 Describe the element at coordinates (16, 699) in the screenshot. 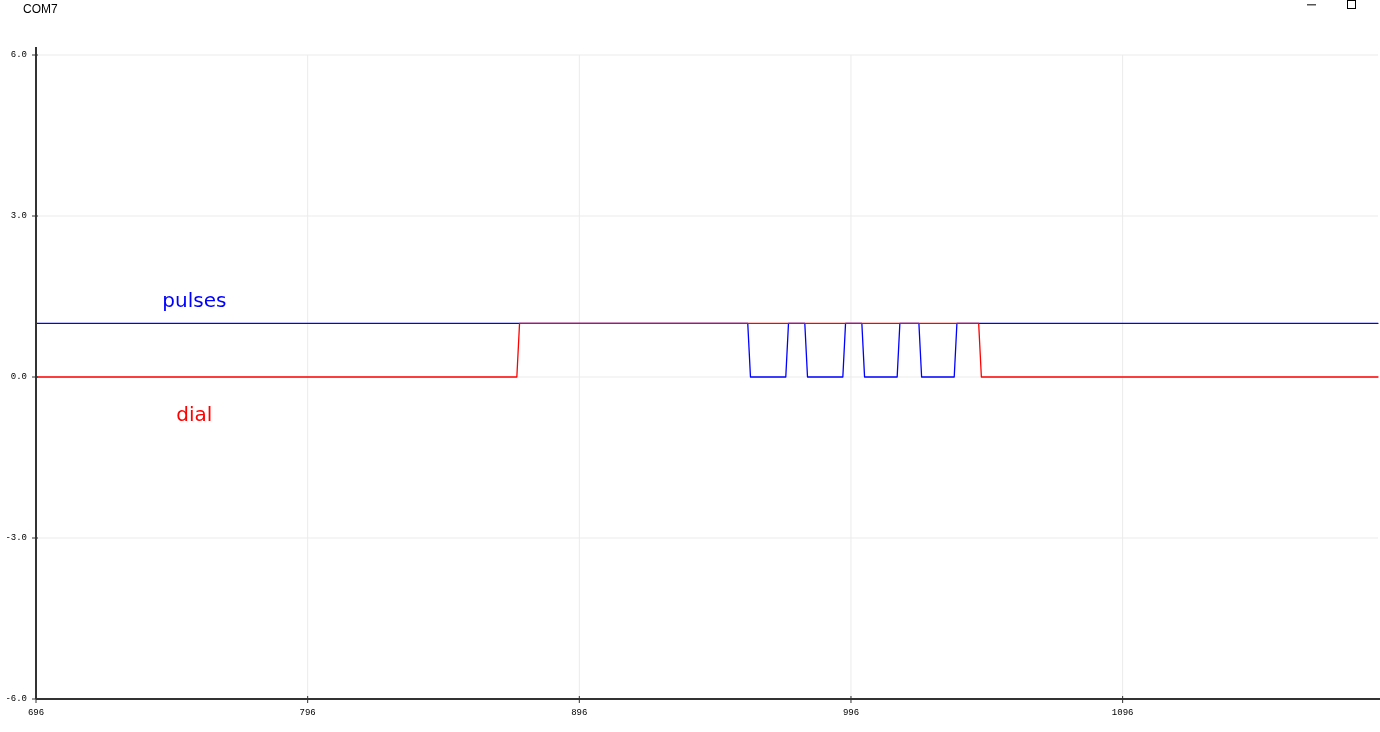

I see `y-tick-label: -6.0` at that location.